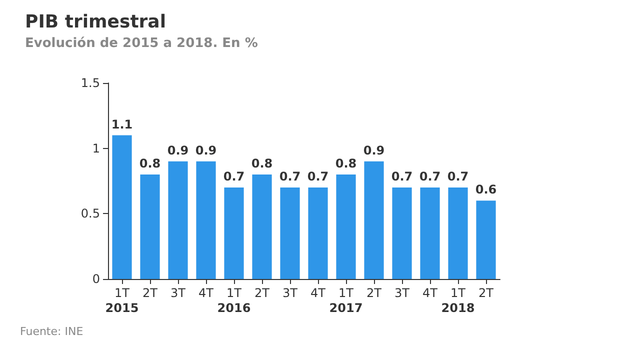 The height and width of the screenshot is (349, 620). Describe the element at coordinates (95, 22) in the screenshot. I see `chart-title: PIB trimestral` at that location.